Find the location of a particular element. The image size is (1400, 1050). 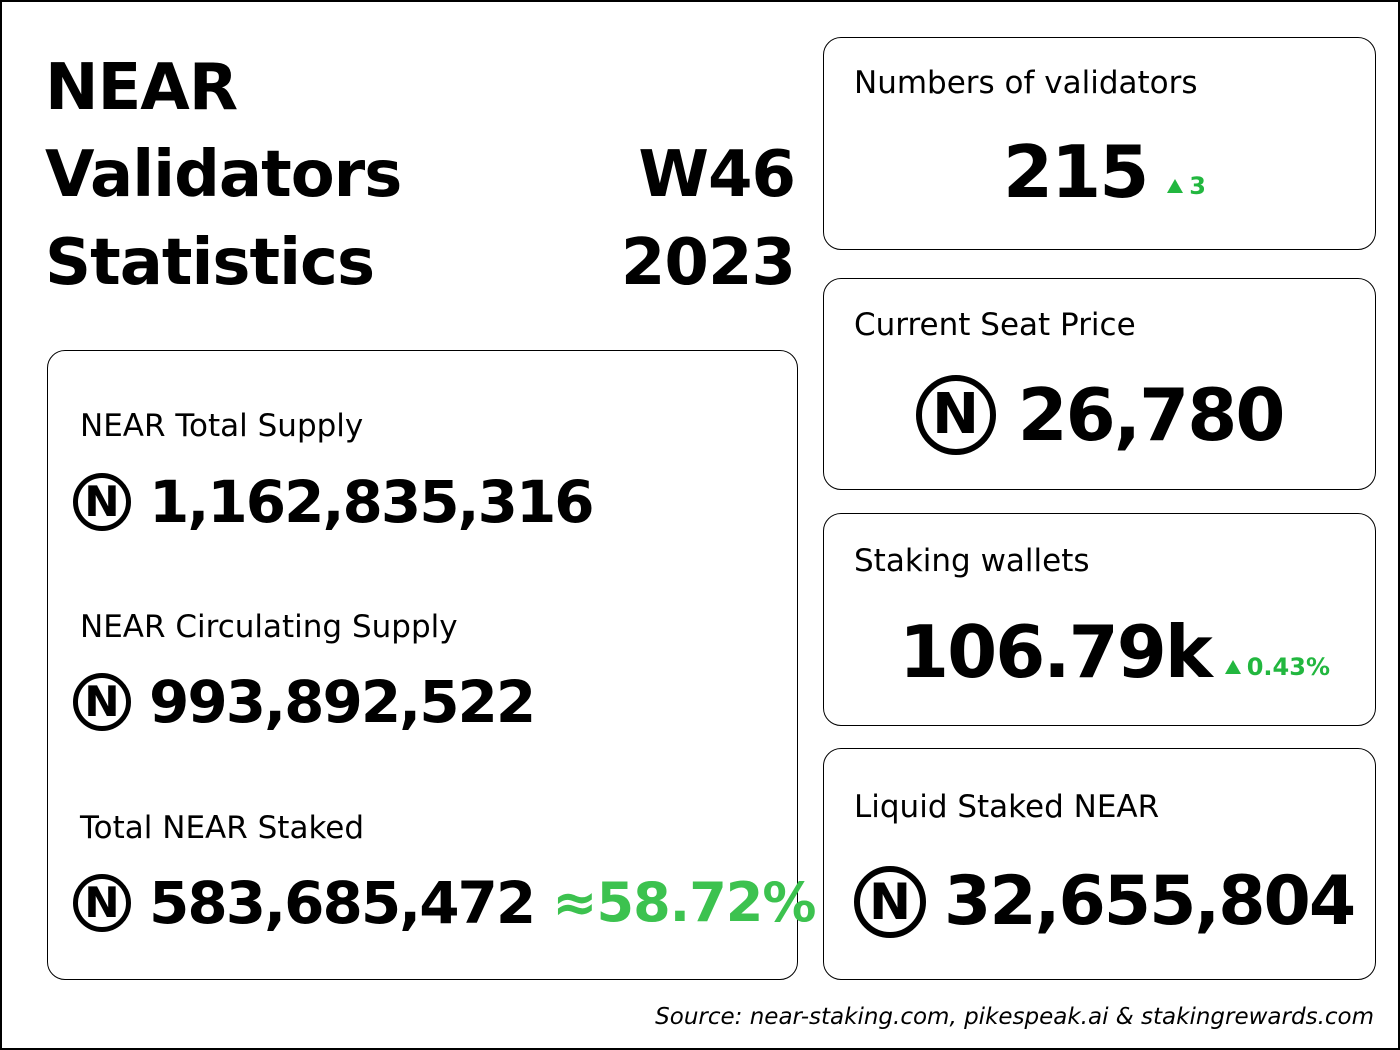

seat-price-value: 26,780 is located at coordinates (1151, 415).